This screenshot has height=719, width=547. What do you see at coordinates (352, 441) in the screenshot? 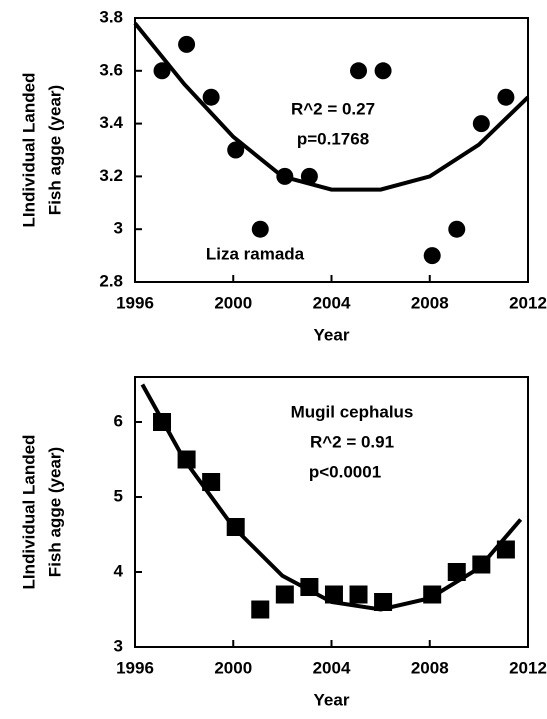
I see `annotation: R^2 = 0.91` at bounding box center [352, 441].